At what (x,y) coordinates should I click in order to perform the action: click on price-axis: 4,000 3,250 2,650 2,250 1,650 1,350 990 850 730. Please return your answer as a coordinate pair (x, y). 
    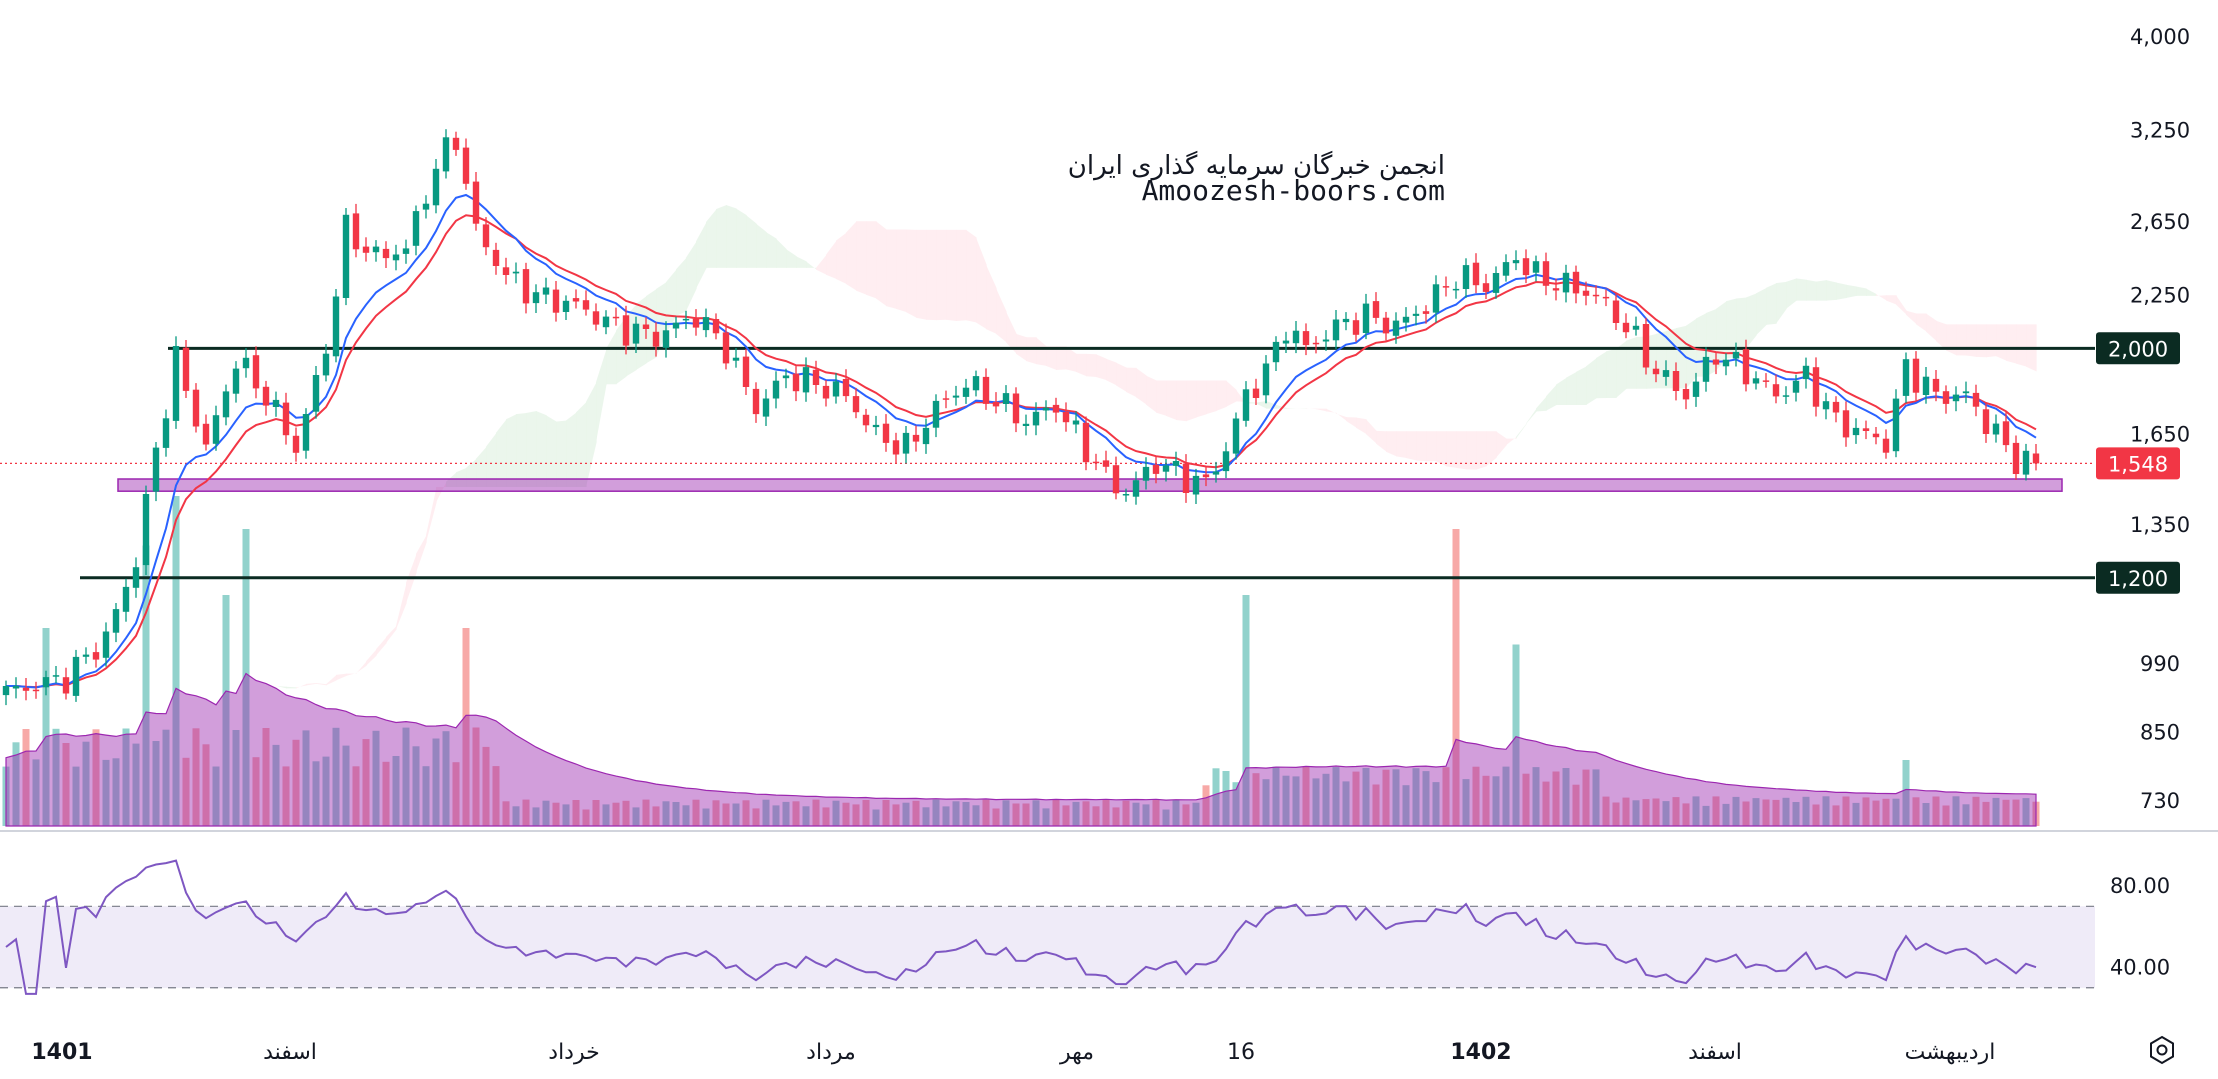
    Looking at the image, I should click on (2160, 419).